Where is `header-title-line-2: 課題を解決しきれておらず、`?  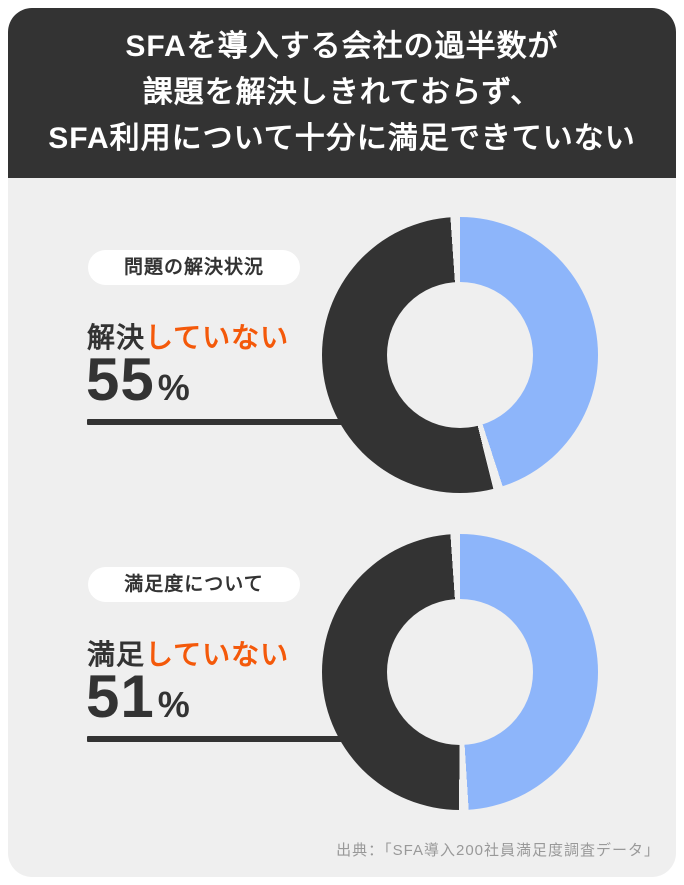
header-title-line-2: 課題を解決しきれておらず、 is located at coordinates (342, 92).